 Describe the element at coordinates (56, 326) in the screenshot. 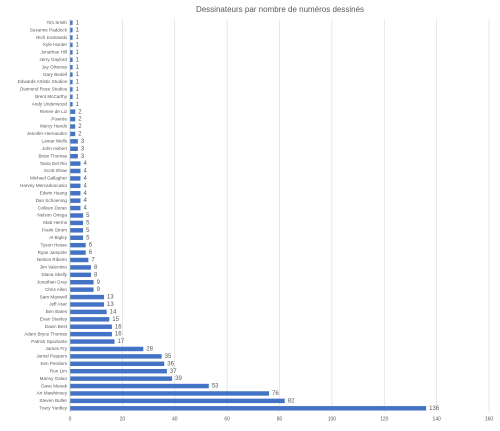

I see `y-tick-label: Dawn Best` at that location.